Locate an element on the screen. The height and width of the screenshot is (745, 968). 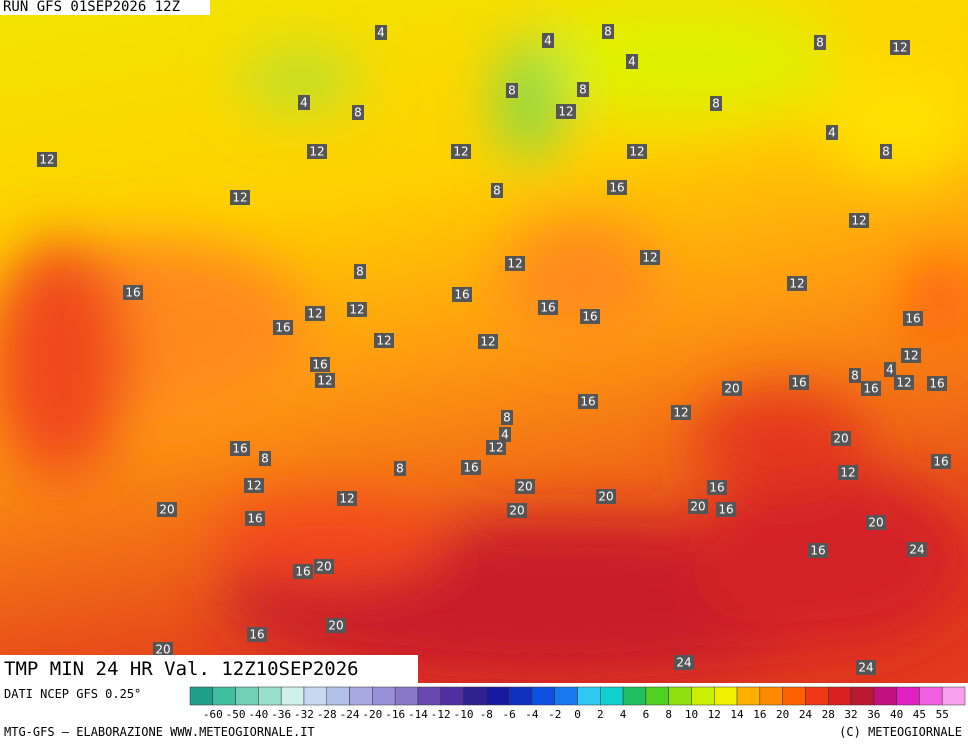
colorbar-label: 36 is located at coordinates (873, 714).